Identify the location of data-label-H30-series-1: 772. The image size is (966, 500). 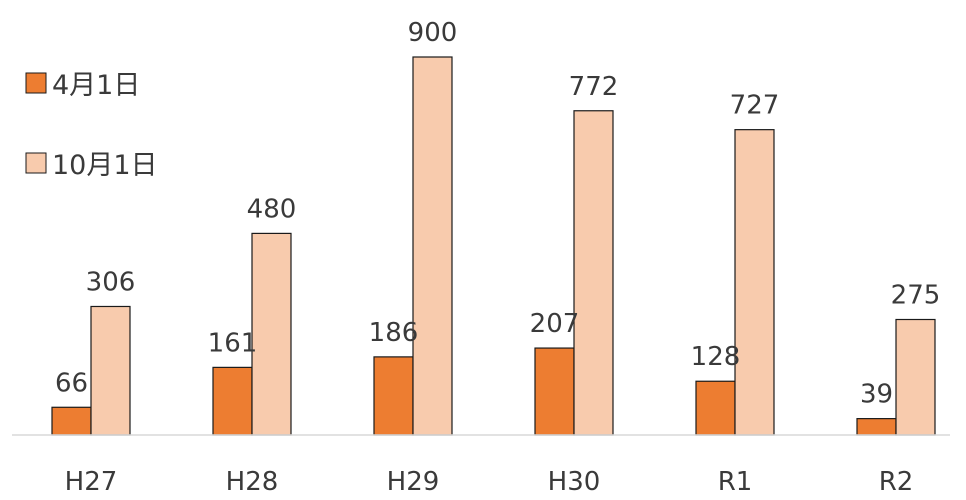
(594, 87).